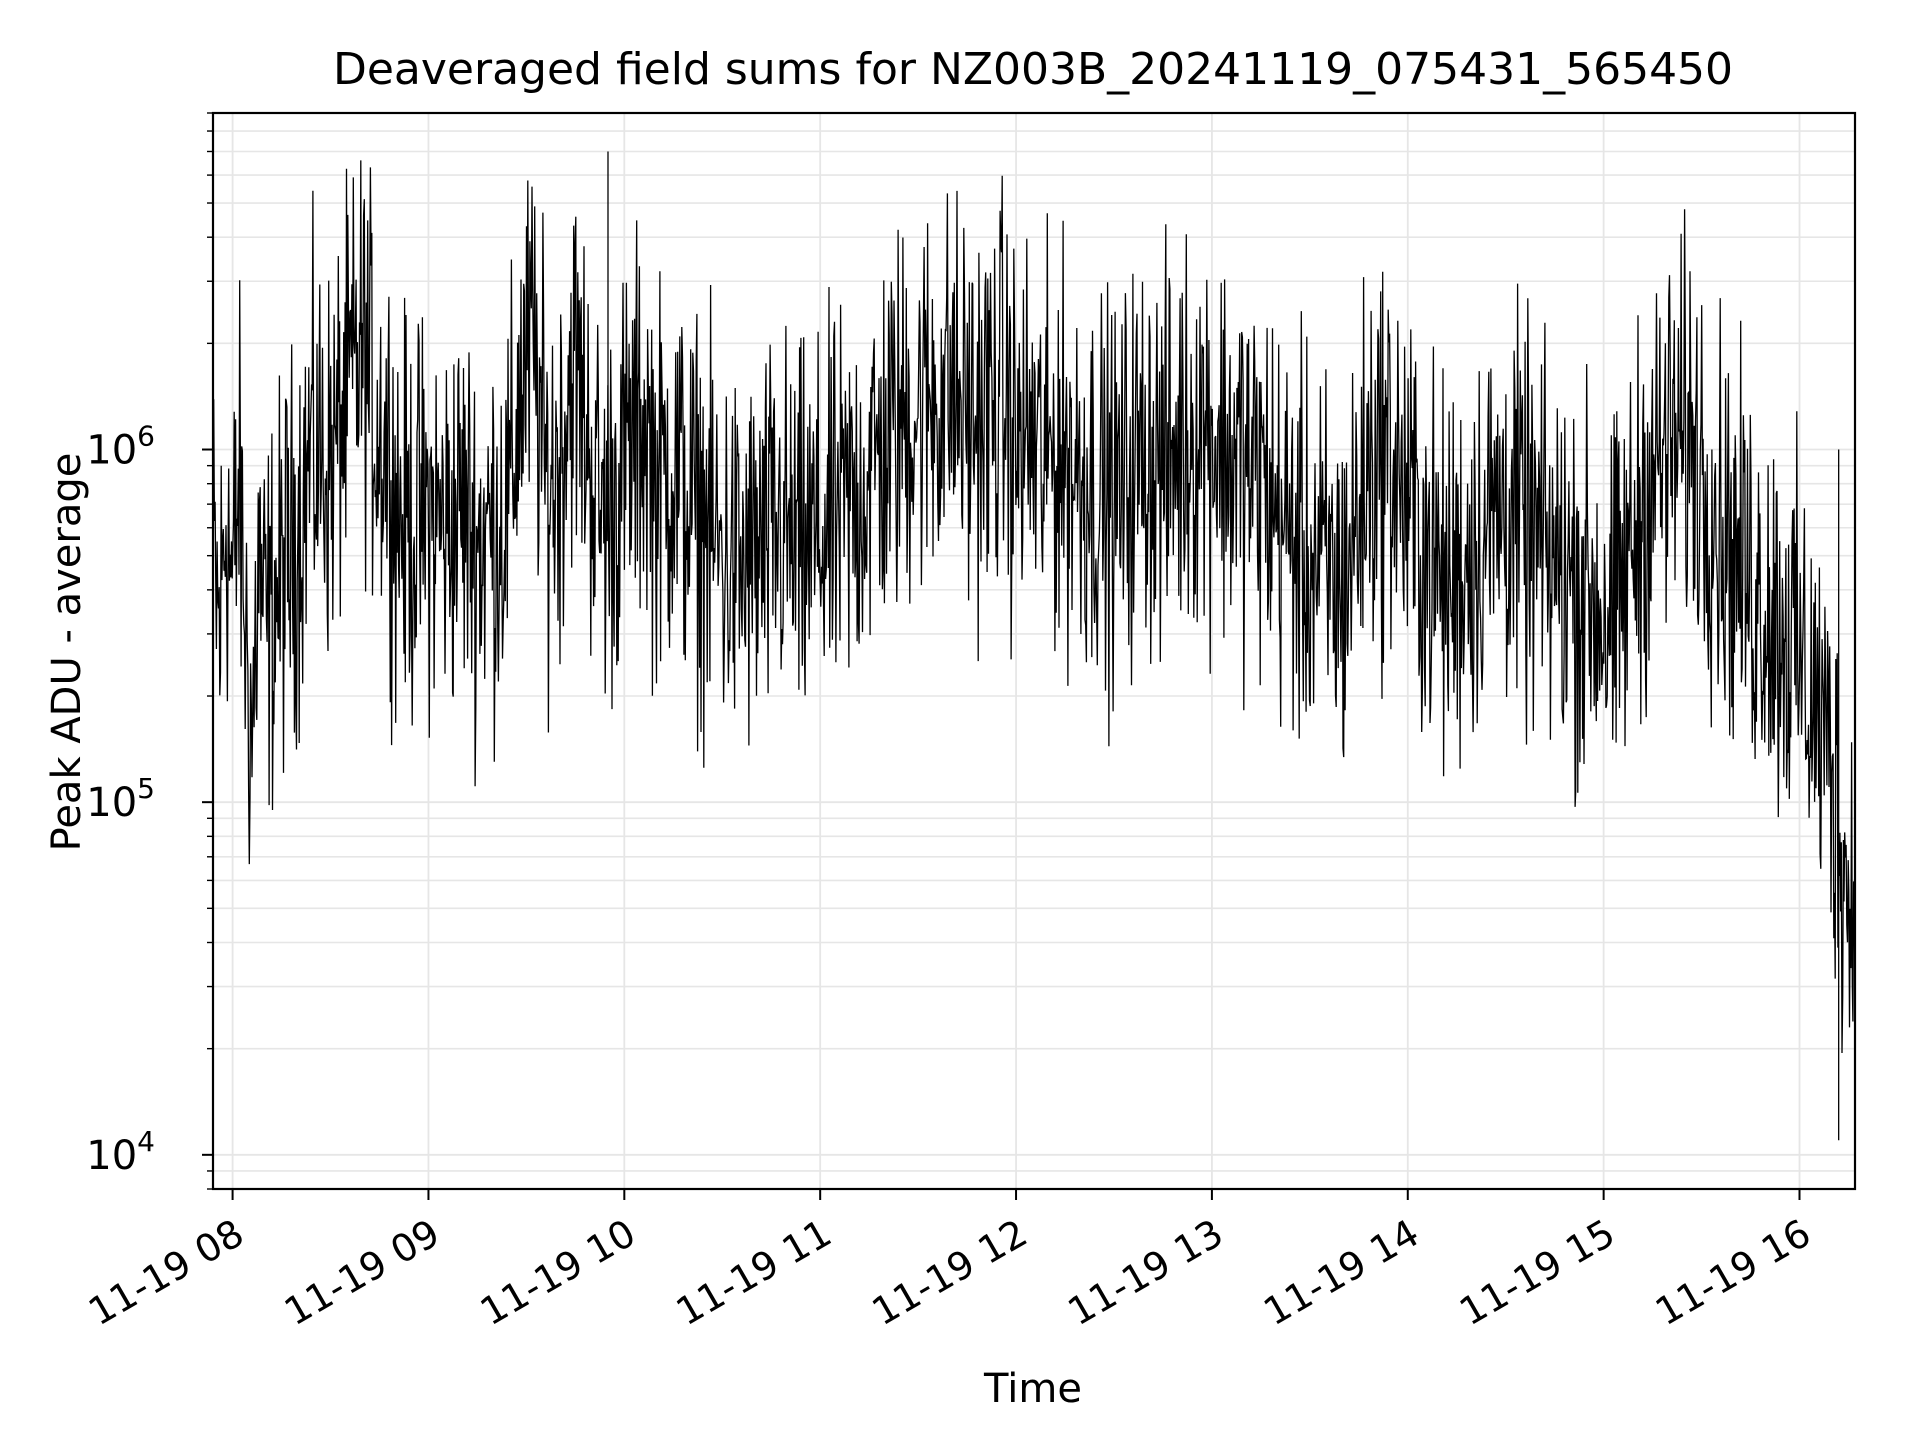 Image resolution: width=1920 pixels, height=1440 pixels. What do you see at coordinates (1032, 1389) in the screenshot?
I see `x-axis-label: Time` at bounding box center [1032, 1389].